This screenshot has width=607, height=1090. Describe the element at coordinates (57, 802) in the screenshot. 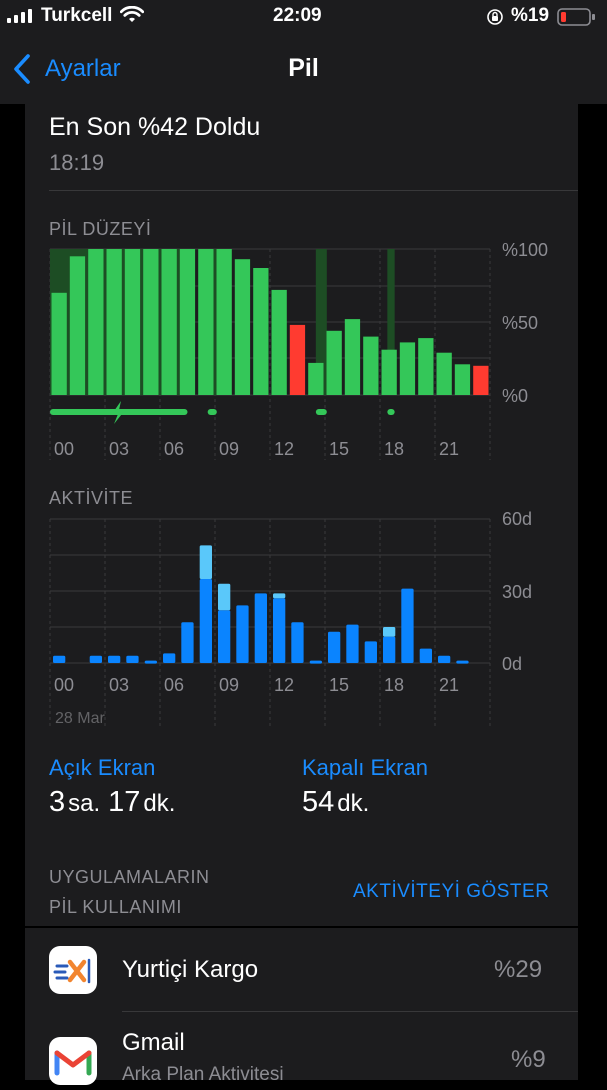

I see `screen-on-hours: 3` at that location.